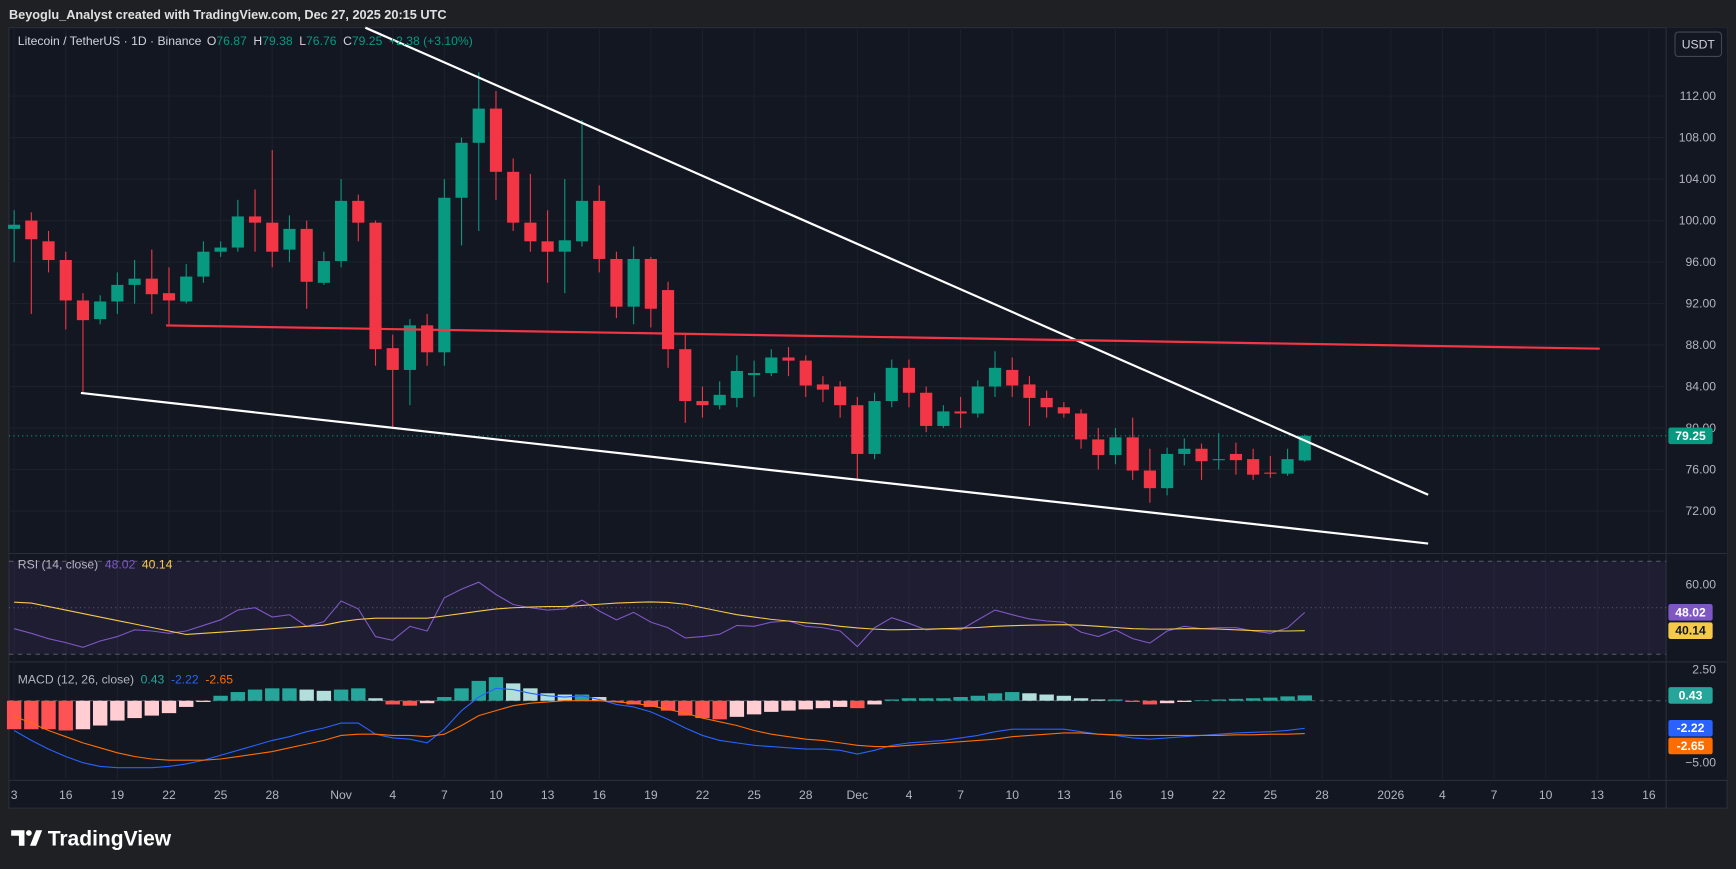 The width and height of the screenshot is (1736, 869). What do you see at coordinates (257, 41) in the screenshot?
I see `legend-key: H` at bounding box center [257, 41].